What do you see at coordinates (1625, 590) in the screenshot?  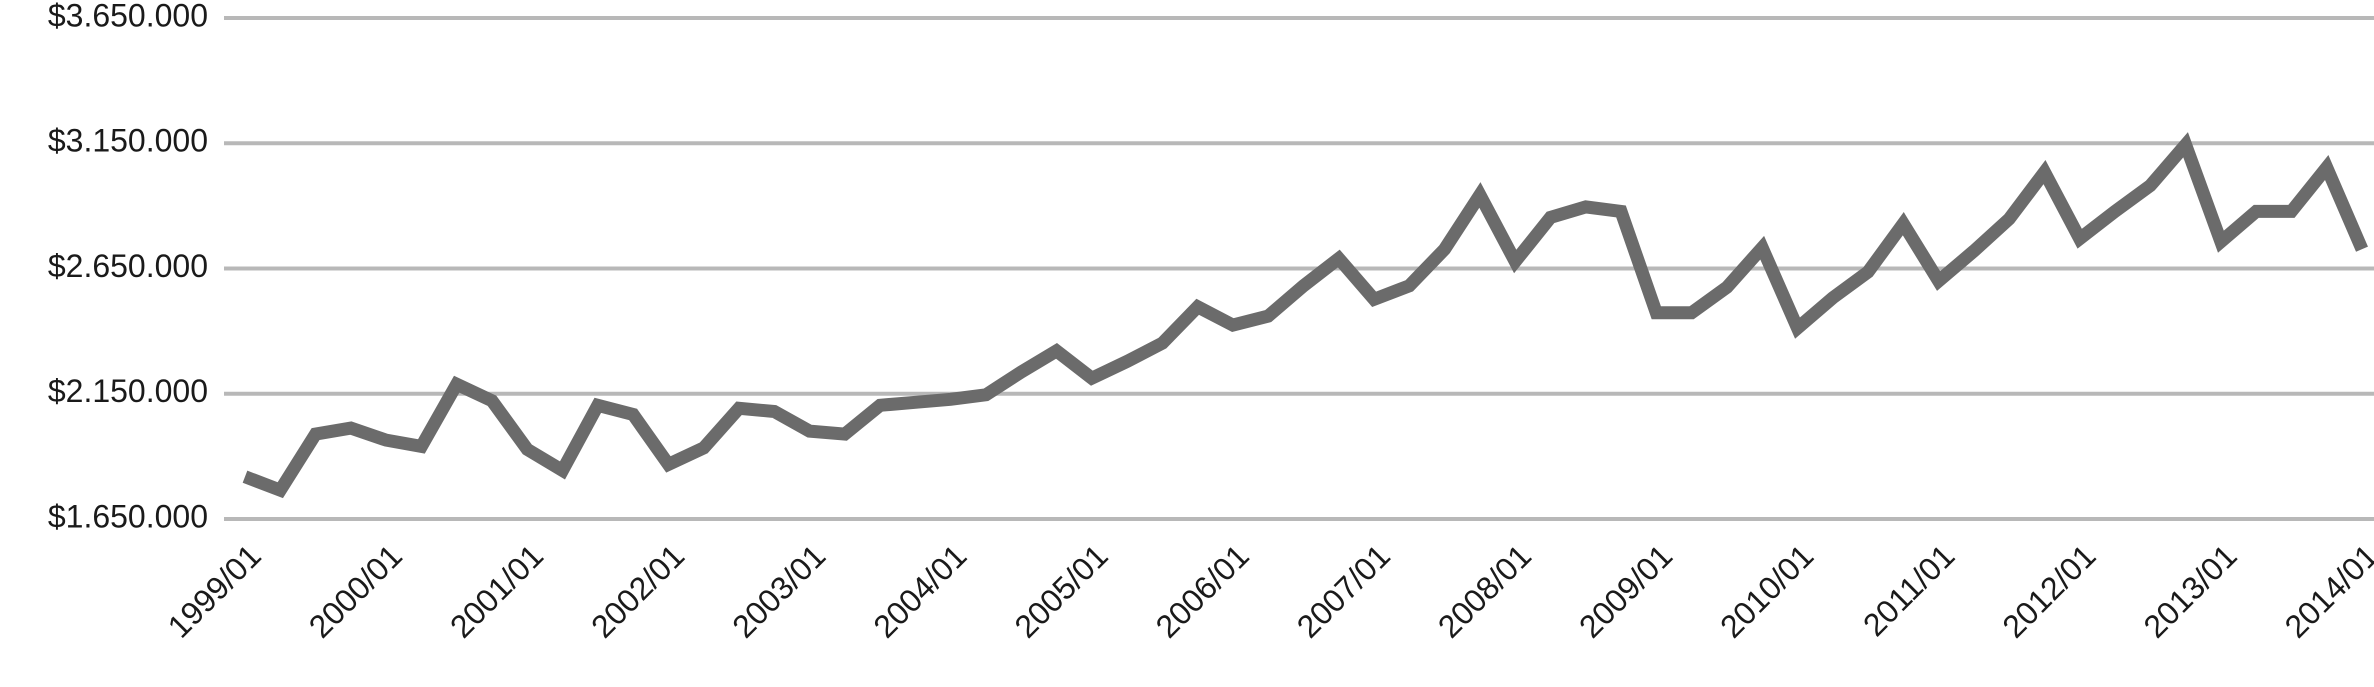 I see `x-tick-label: 2009/01` at bounding box center [1625, 590].